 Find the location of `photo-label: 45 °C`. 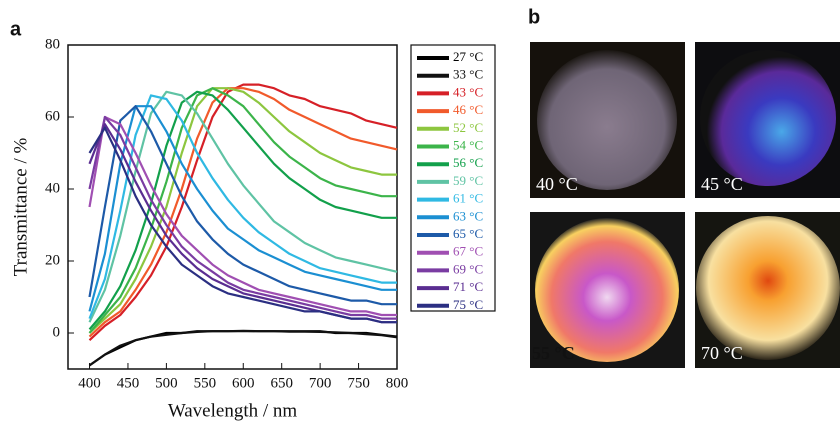

photo-label: 45 °C is located at coordinates (722, 184).